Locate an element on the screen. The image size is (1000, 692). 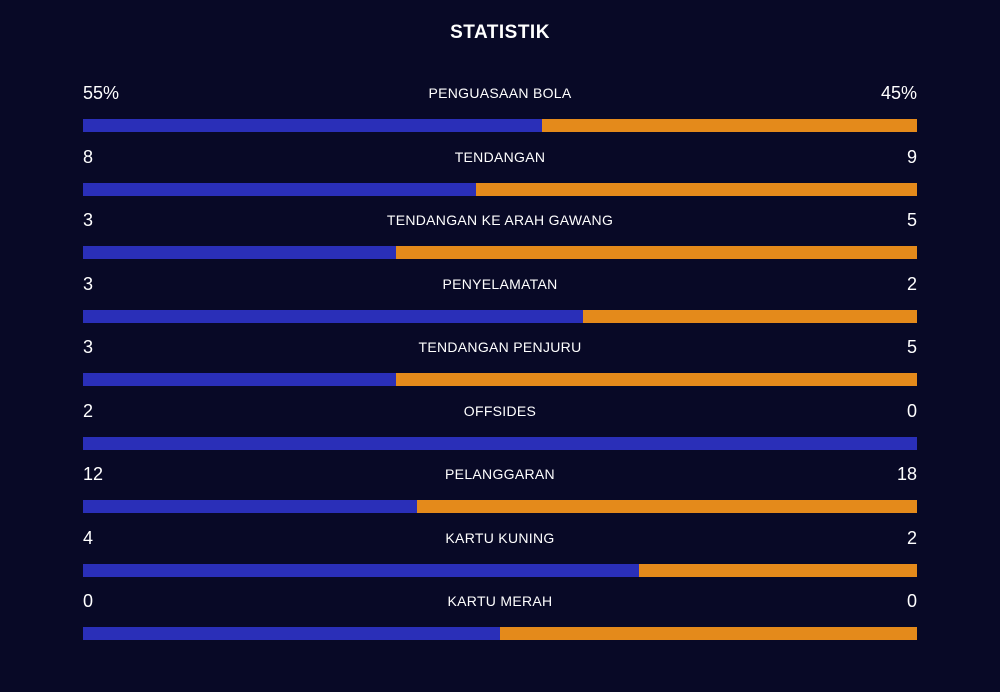
stat-label: KARTU MERAH is located at coordinates (500, 601).